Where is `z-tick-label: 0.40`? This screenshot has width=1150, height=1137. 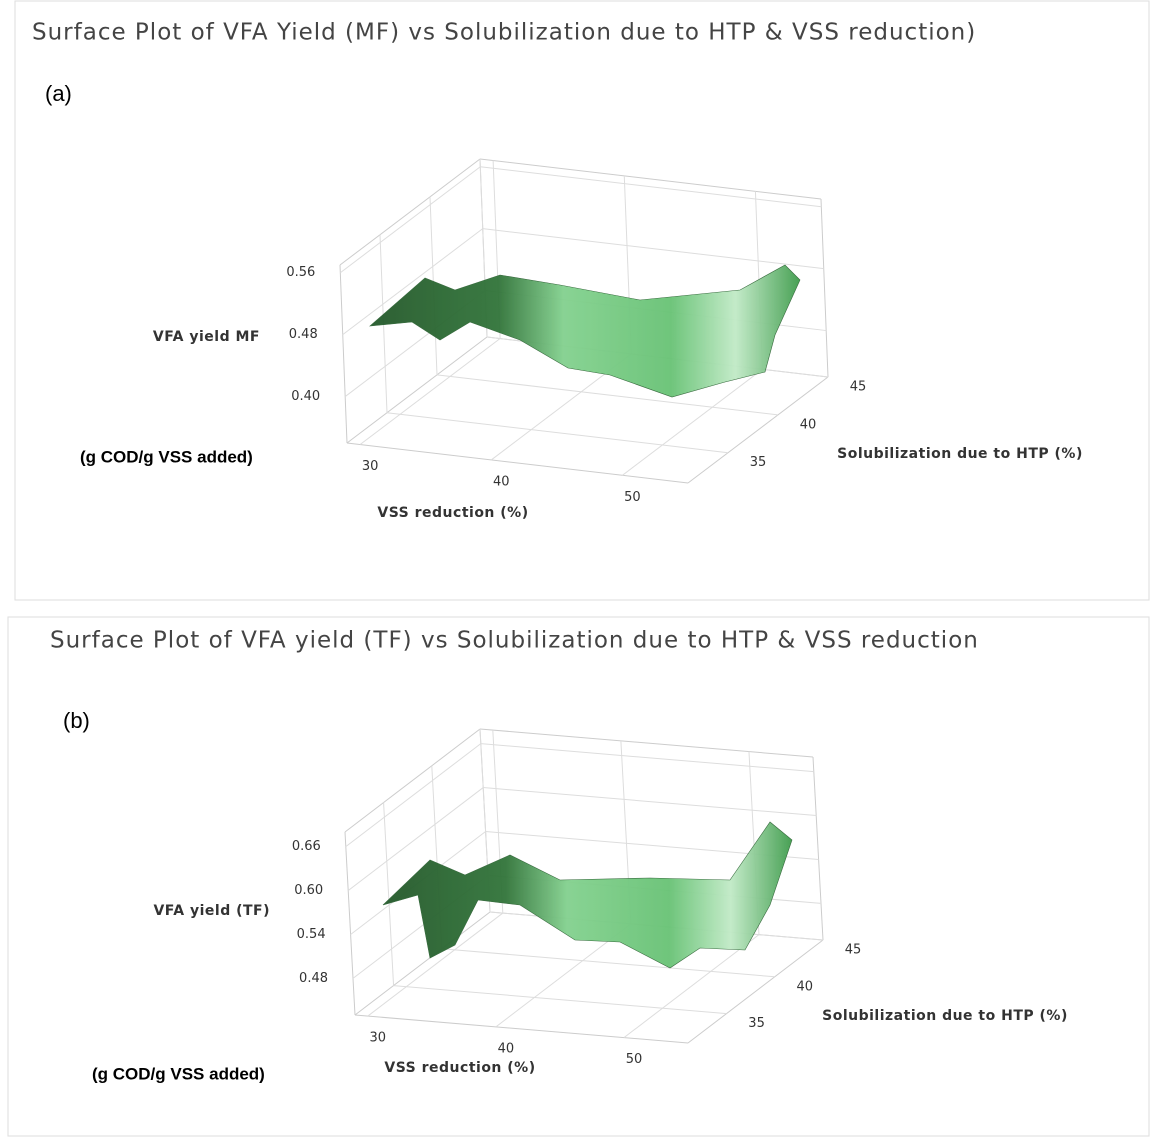 z-tick-label: 0.40 is located at coordinates (305, 396).